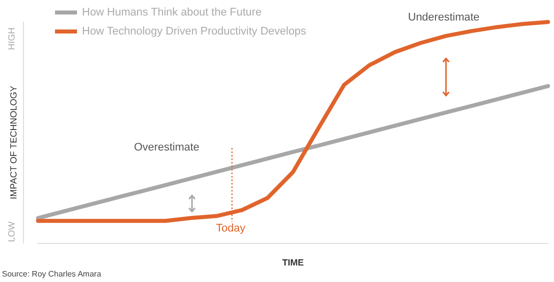 The image size is (554, 282). Describe the element at coordinates (11, 231) in the screenshot. I see `text: LOW` at that location.